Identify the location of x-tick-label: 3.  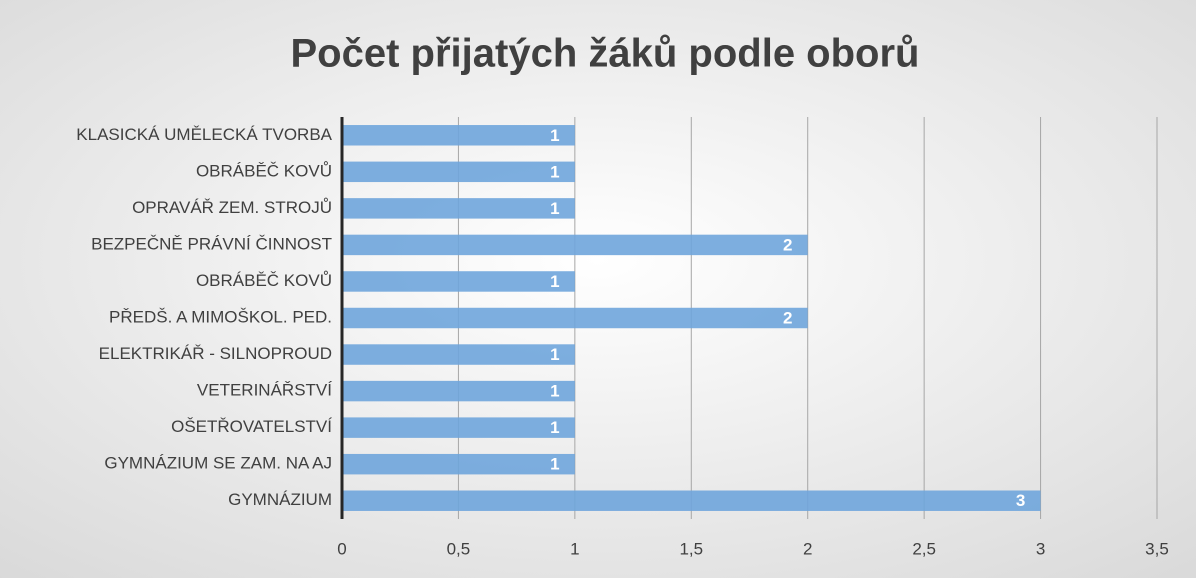
(1040, 548).